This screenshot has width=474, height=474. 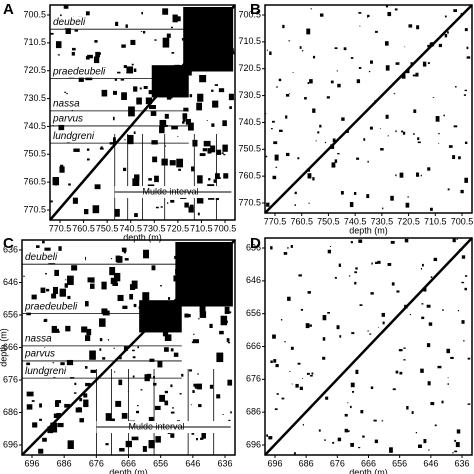 I want to click on y-tick-label: 656, so click(x=253, y=313).